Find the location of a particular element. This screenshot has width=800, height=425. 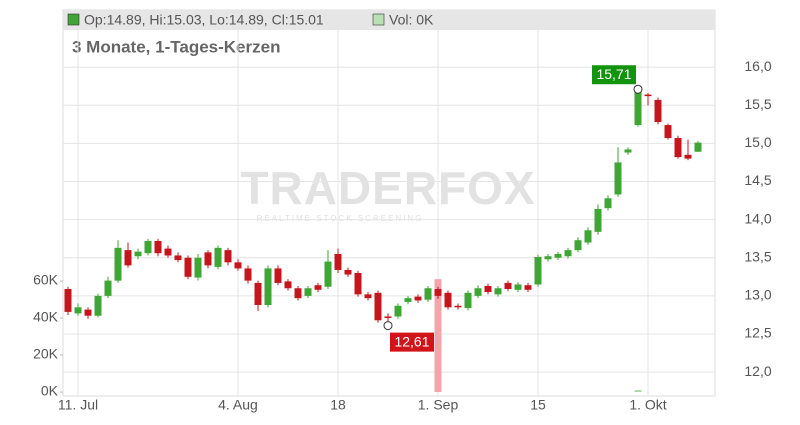

y-tick-label: 12,5 is located at coordinates (757, 333).